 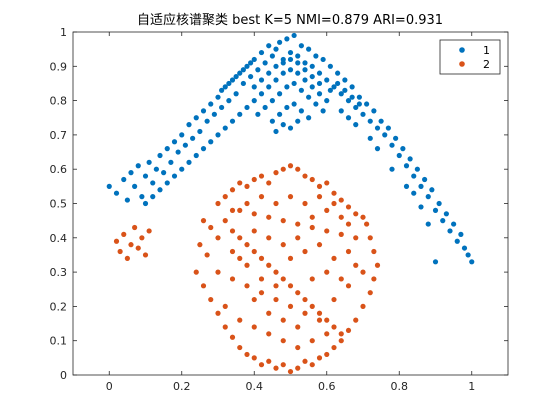 What do you see at coordinates (290, 20) in the screenshot?
I see `chart-title: 自适应核谱聚类 best K=5 NMI=0.879 ARI=0.931` at bounding box center [290, 20].